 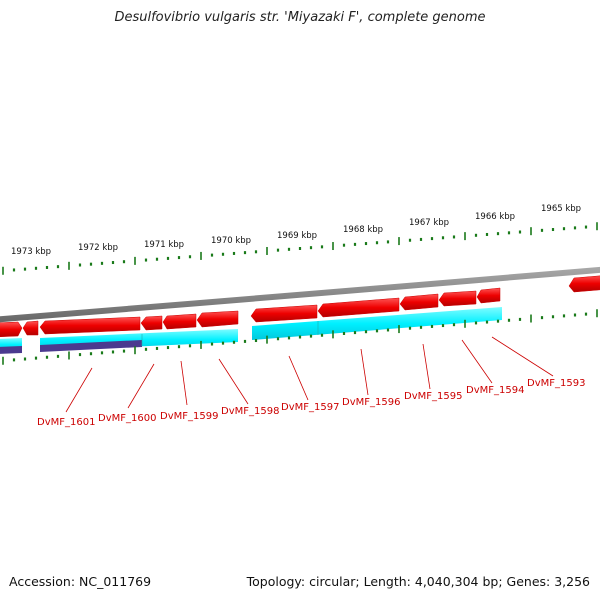 What do you see at coordinates (98, 248) in the screenshot?
I see `kbp-label: 1972 kbp` at bounding box center [98, 248].